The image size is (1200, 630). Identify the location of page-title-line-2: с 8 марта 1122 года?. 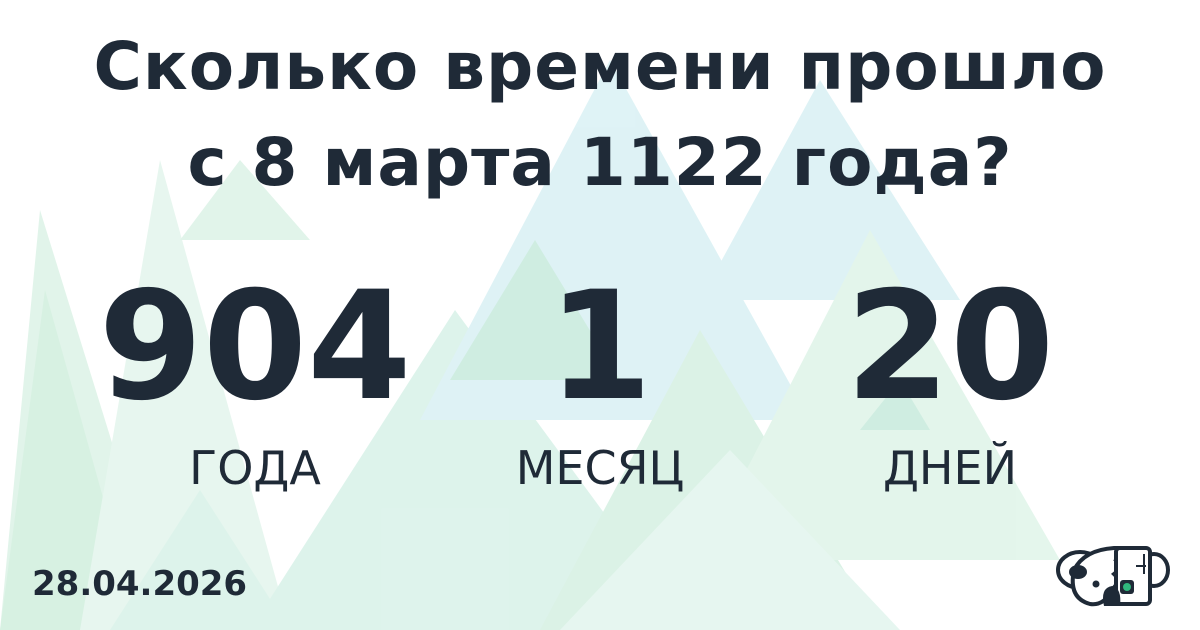
(600, 162).